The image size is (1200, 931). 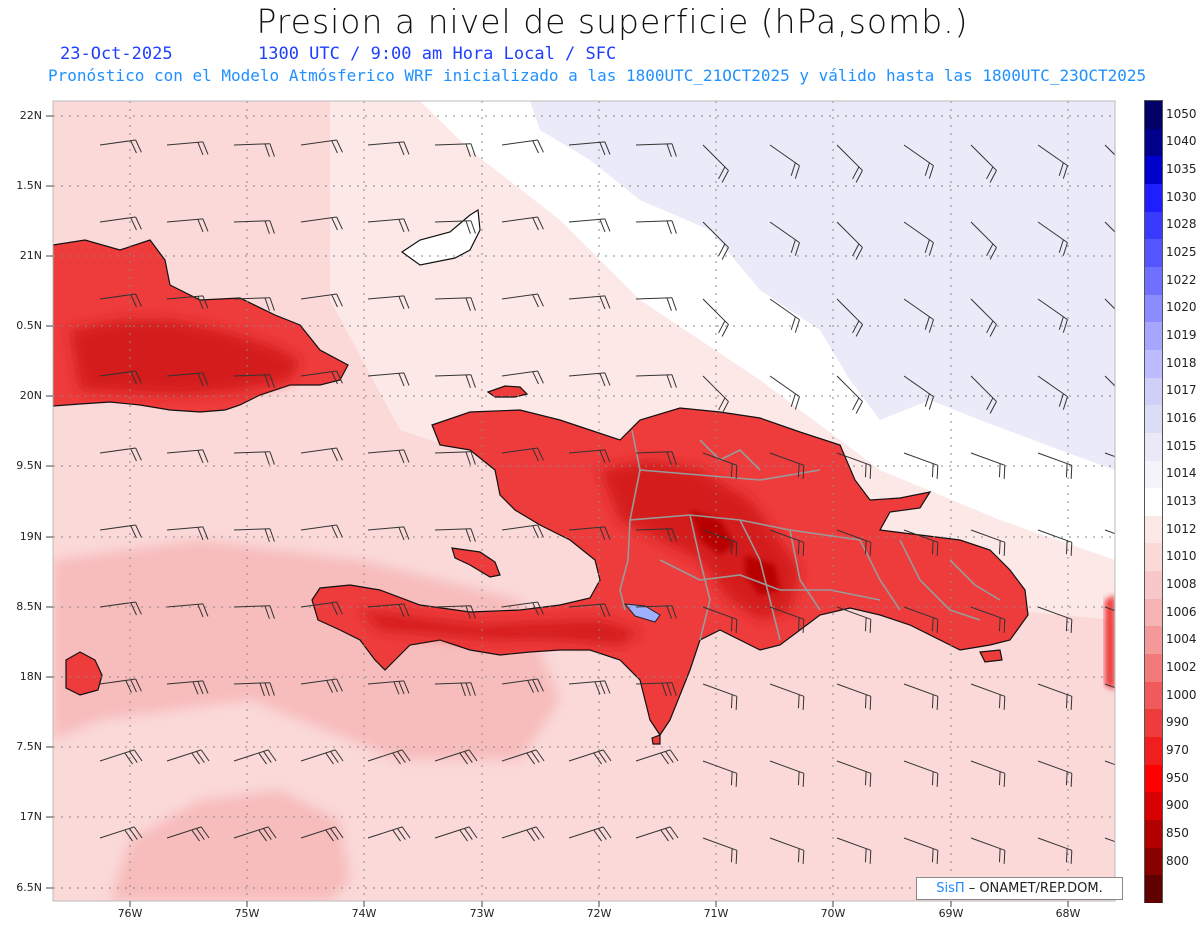 What do you see at coordinates (810, 535) in the screenshot?
I see `province-borders` at bounding box center [810, 535].